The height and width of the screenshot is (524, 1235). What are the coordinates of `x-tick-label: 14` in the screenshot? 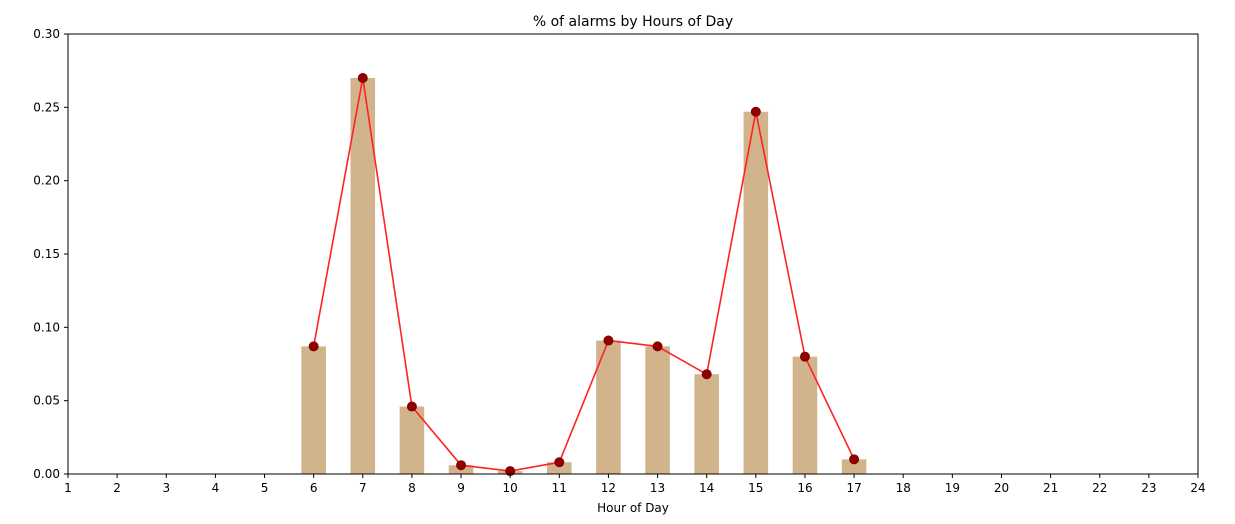 It's located at (706, 488).